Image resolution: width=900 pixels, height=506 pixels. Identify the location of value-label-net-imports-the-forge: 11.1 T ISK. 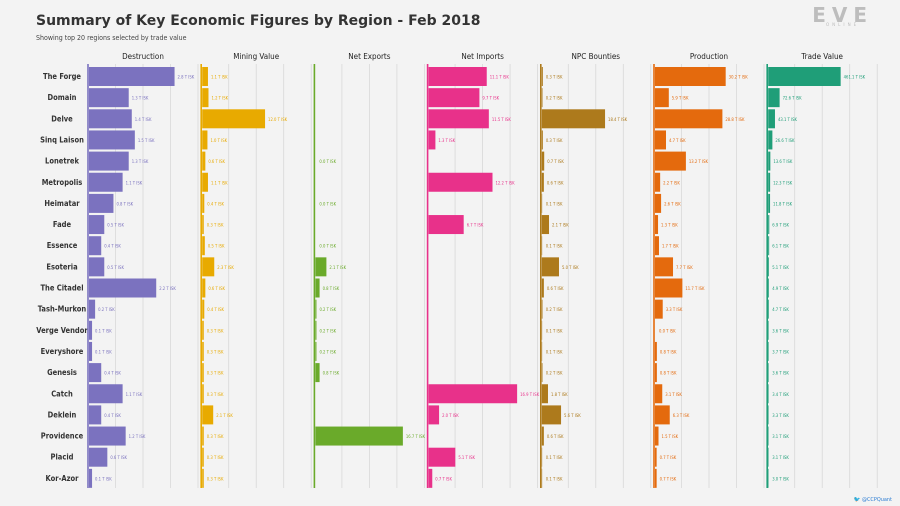
(500, 77).